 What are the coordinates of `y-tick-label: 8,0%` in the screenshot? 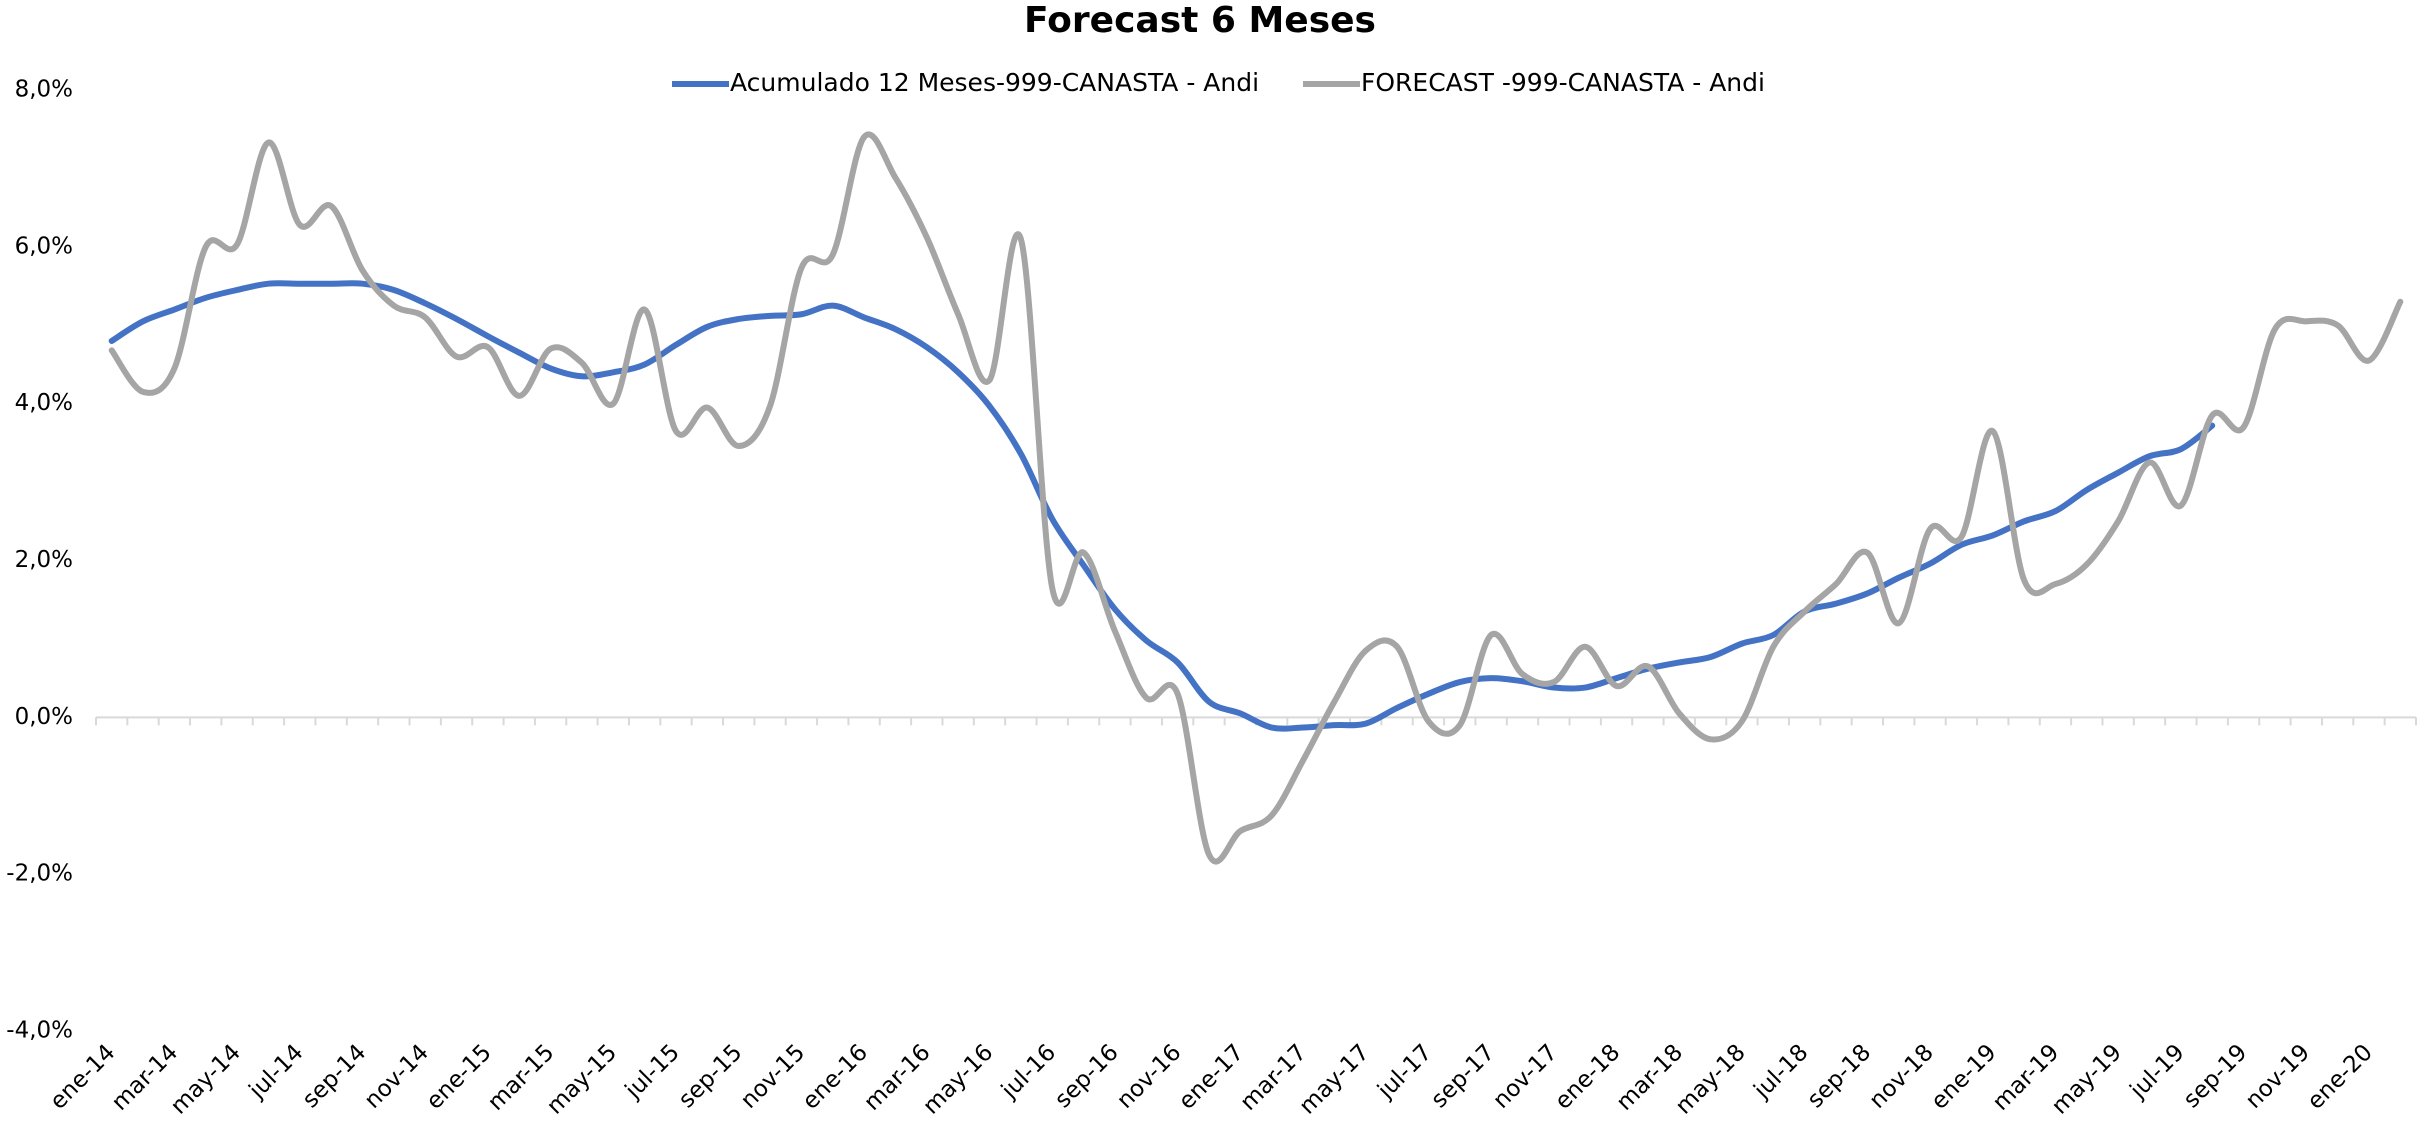 It's located at (44, 90).